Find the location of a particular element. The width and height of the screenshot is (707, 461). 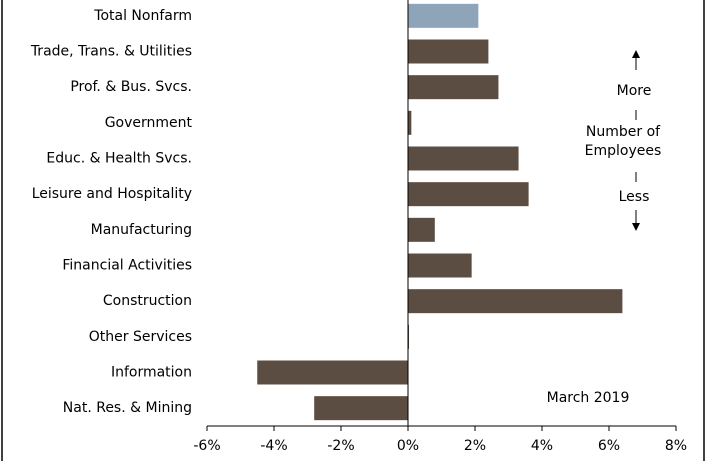

x-tick-label: -2% is located at coordinates (340, 446).